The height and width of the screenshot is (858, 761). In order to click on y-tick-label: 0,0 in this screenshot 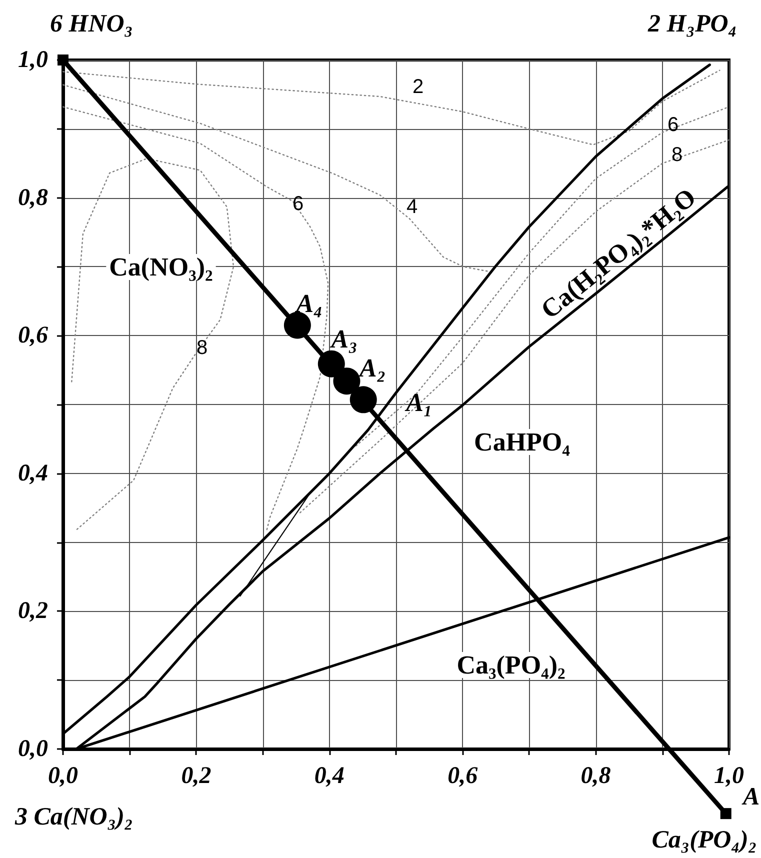, I will do `click(33, 749)`.